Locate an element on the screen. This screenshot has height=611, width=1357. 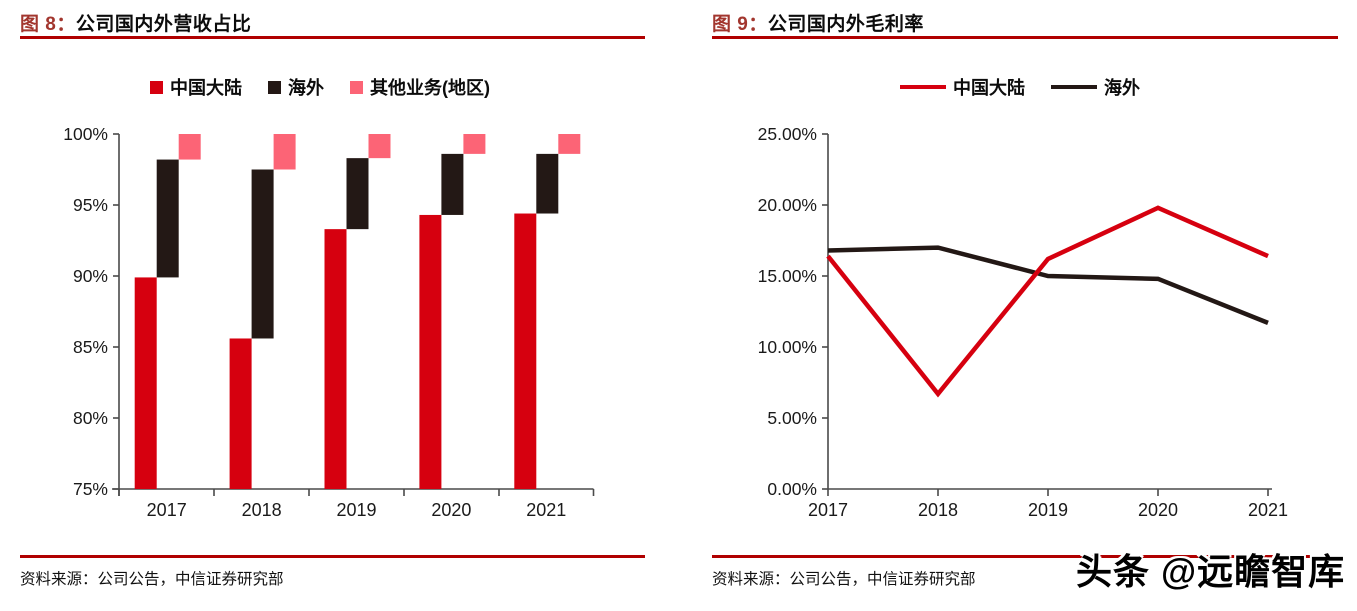
legend-gross-margin: 中国大陆 海外 is located at coordinates (1020, 87).